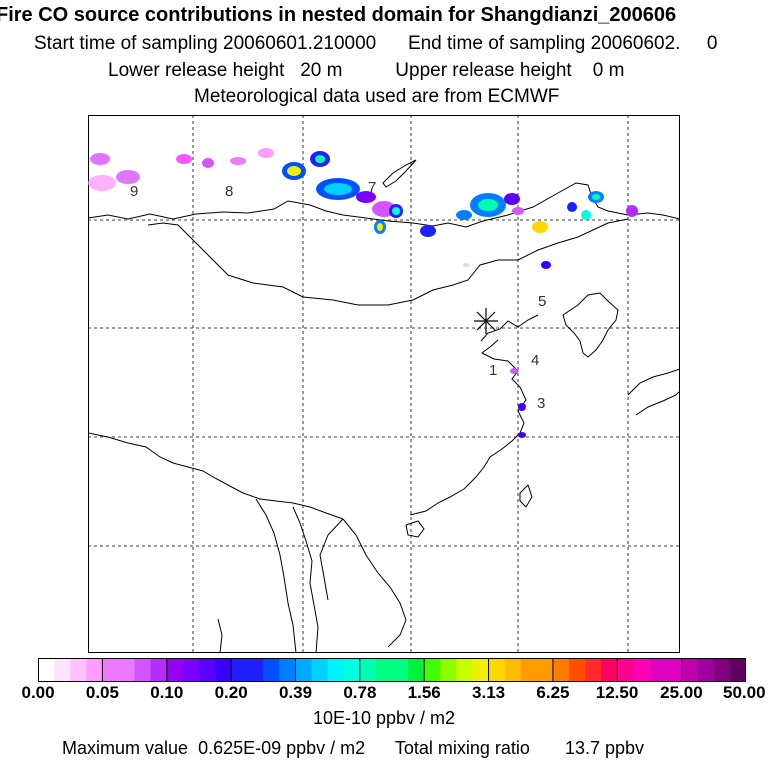 This screenshot has height=768, width=768. I want to click on colorbar, so click(392, 670).